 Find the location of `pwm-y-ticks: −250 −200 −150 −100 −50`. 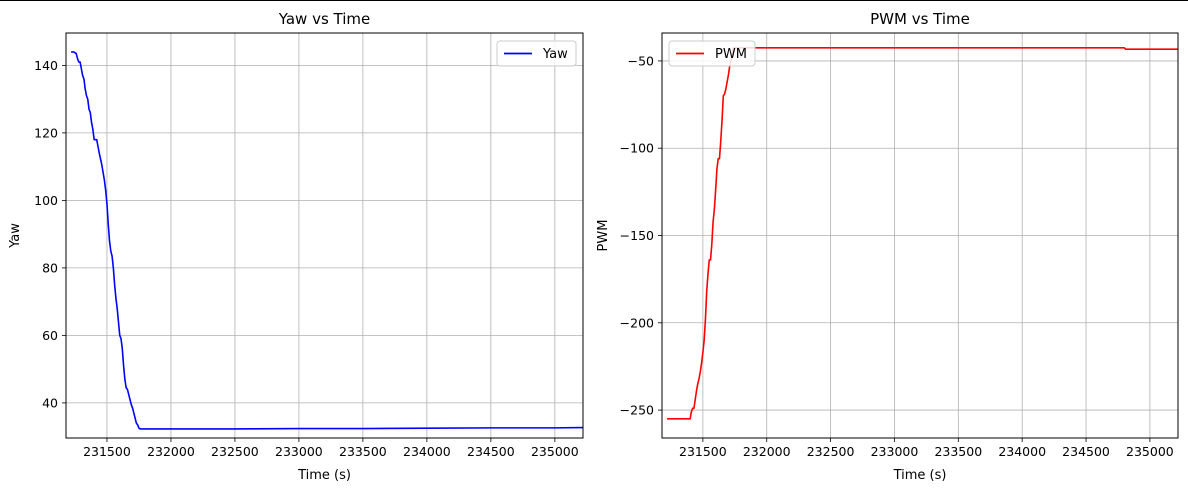

pwm-y-ticks: −250 −200 −150 −100 −50 is located at coordinates (641, 235).